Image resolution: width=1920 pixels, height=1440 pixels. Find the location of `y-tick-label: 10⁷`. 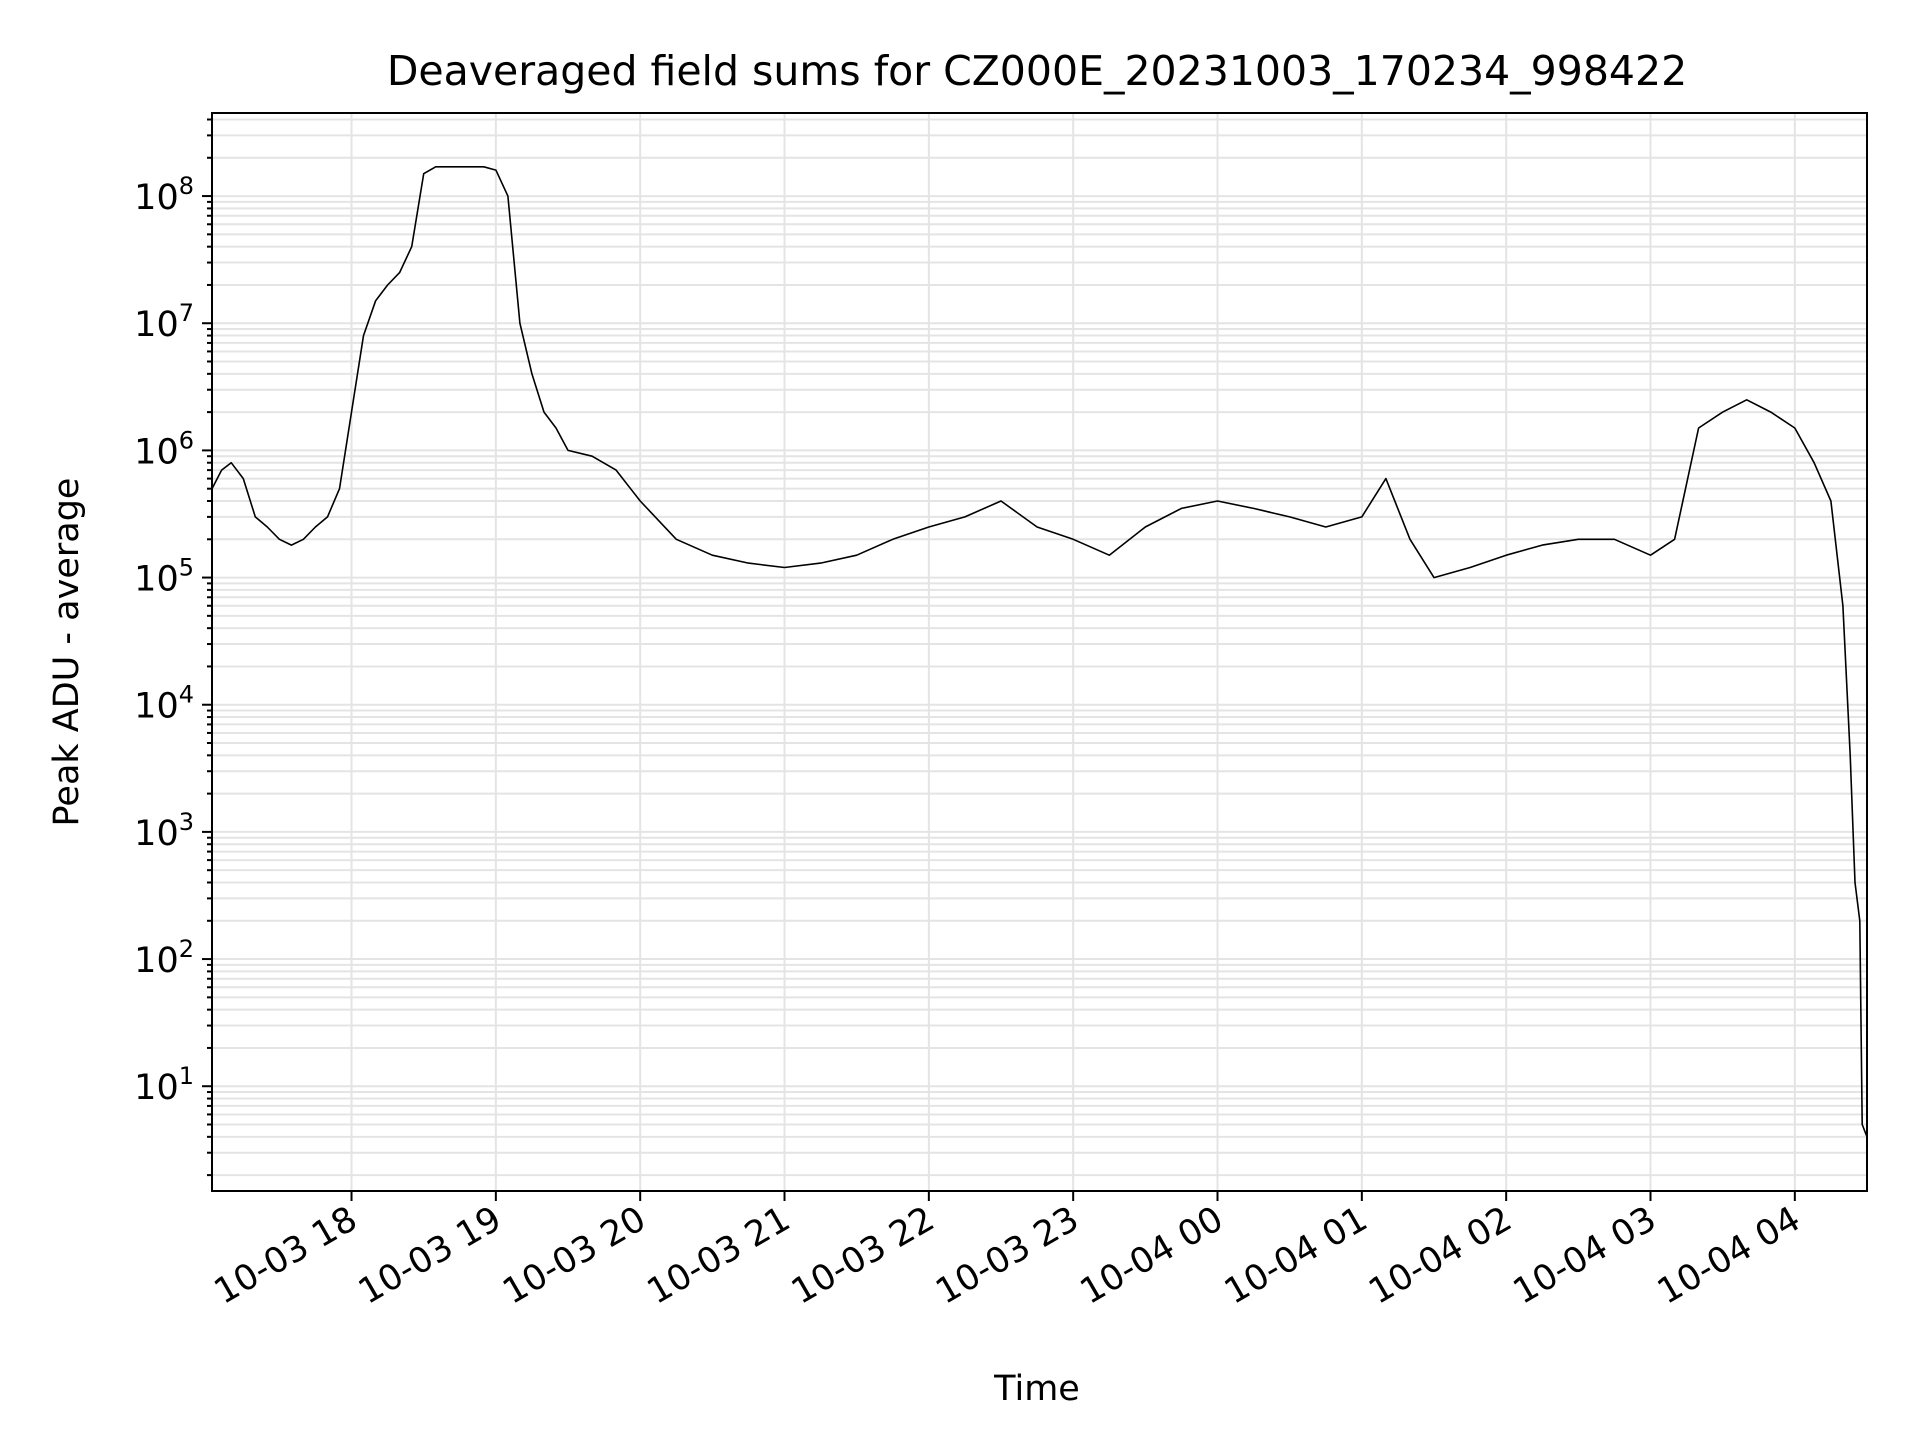

y-tick-label: 10⁷ is located at coordinates (164, 322).